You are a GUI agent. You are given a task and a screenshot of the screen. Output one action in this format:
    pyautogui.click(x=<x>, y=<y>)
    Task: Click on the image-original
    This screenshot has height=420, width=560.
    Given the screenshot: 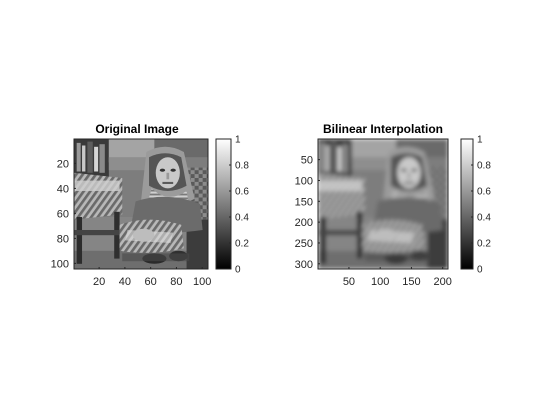 What is the action you would take?
    pyautogui.click(x=141, y=204)
    